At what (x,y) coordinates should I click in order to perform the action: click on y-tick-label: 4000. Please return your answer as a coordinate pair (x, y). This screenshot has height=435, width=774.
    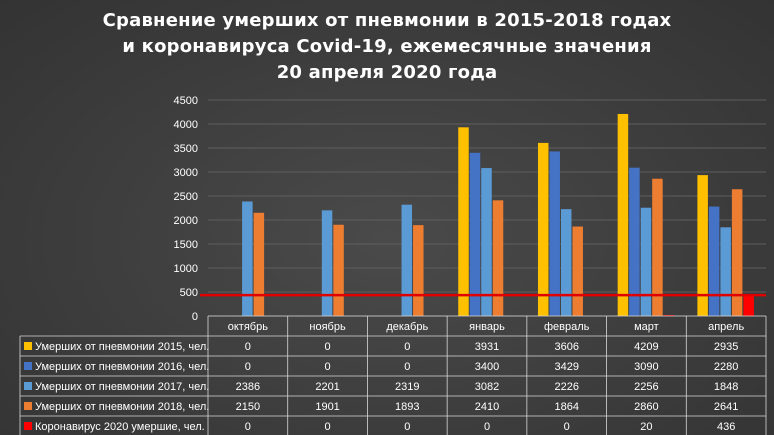
    Looking at the image, I should click on (186, 125).